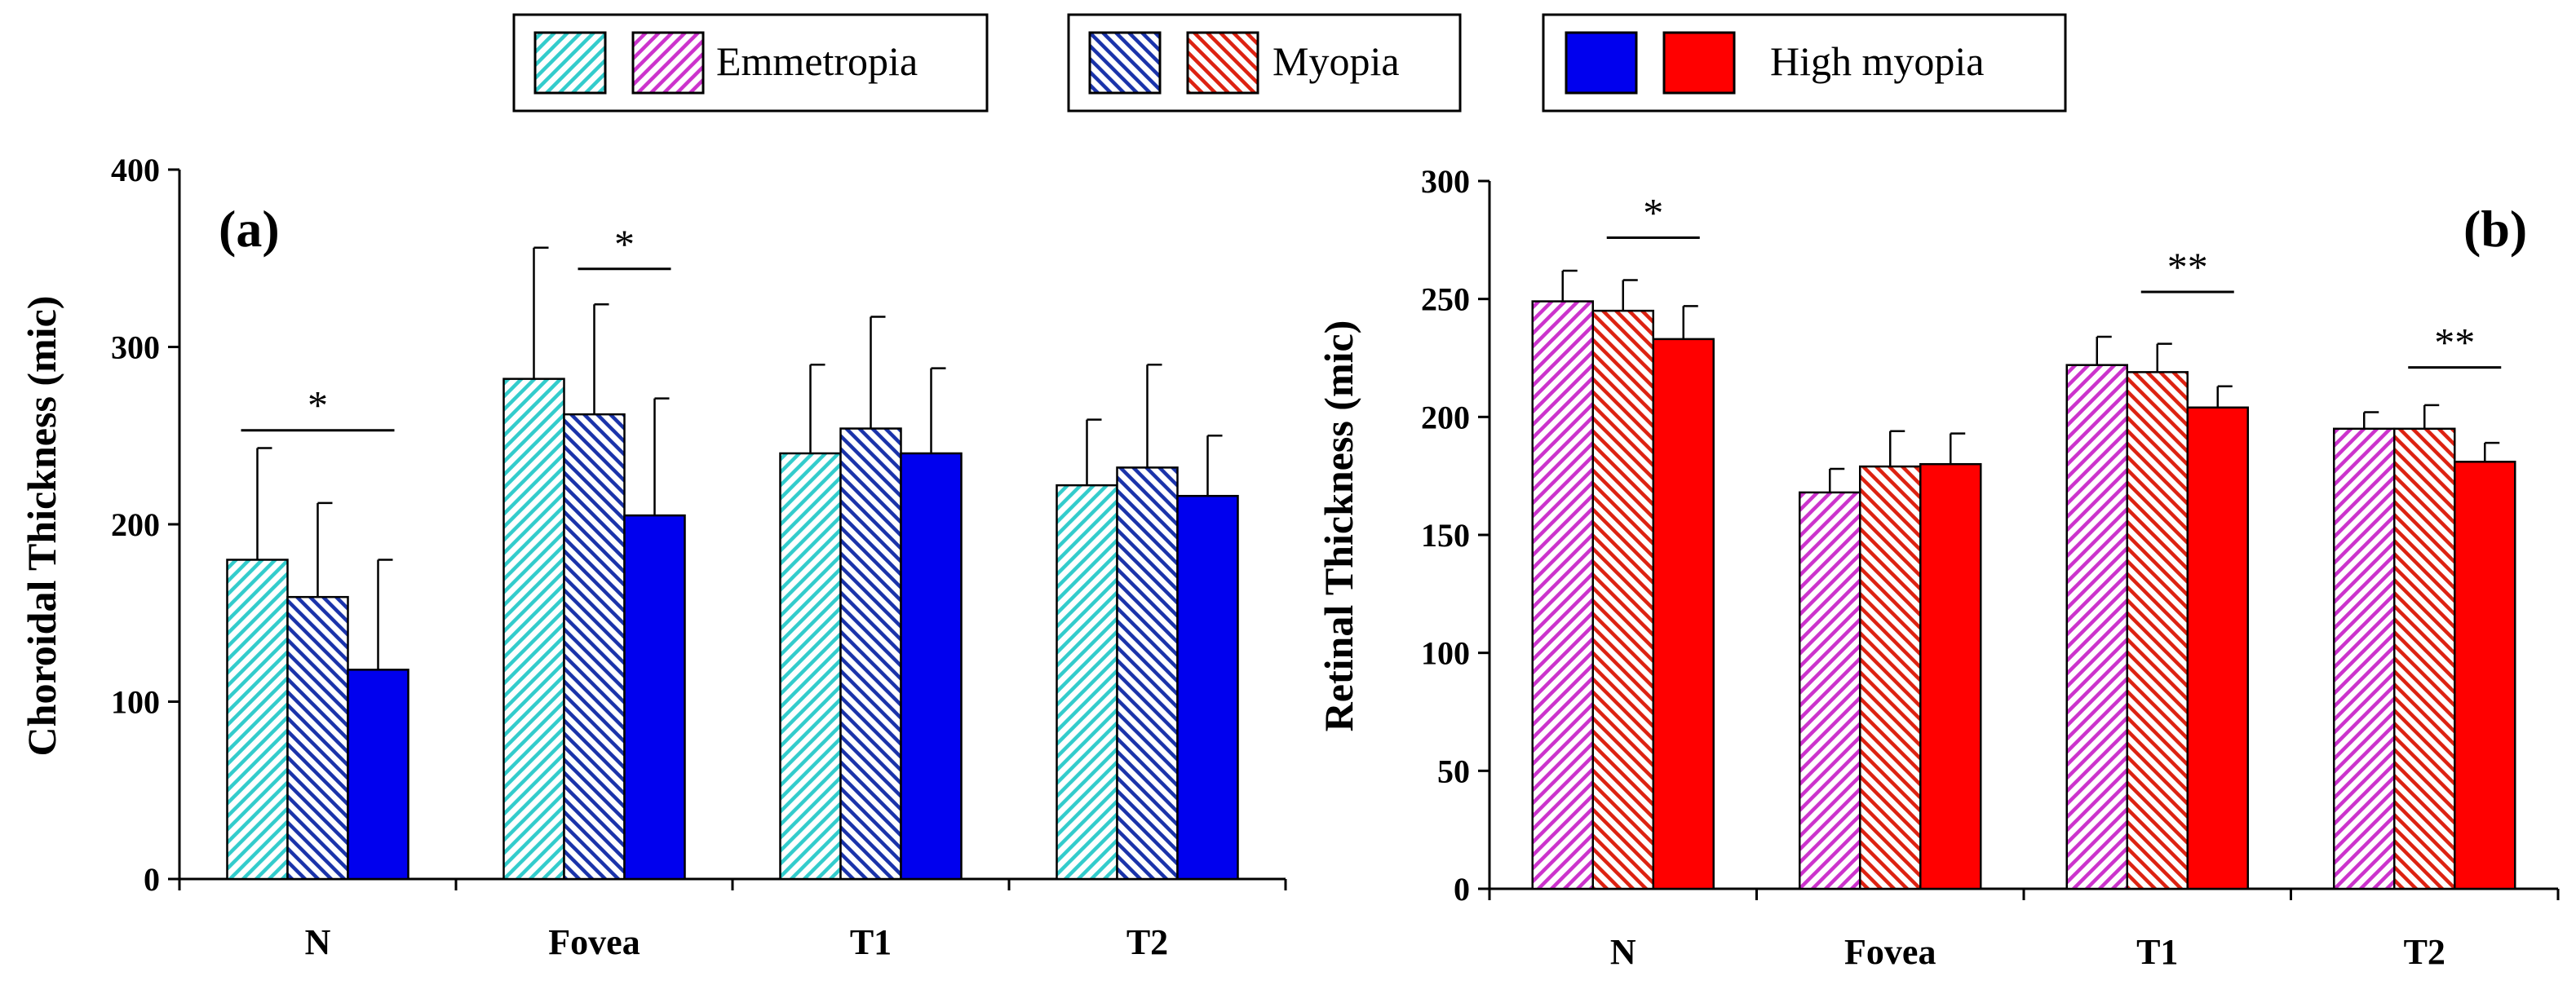  I want to click on legend-swatch-emmetropia-choroid, so click(570, 63).